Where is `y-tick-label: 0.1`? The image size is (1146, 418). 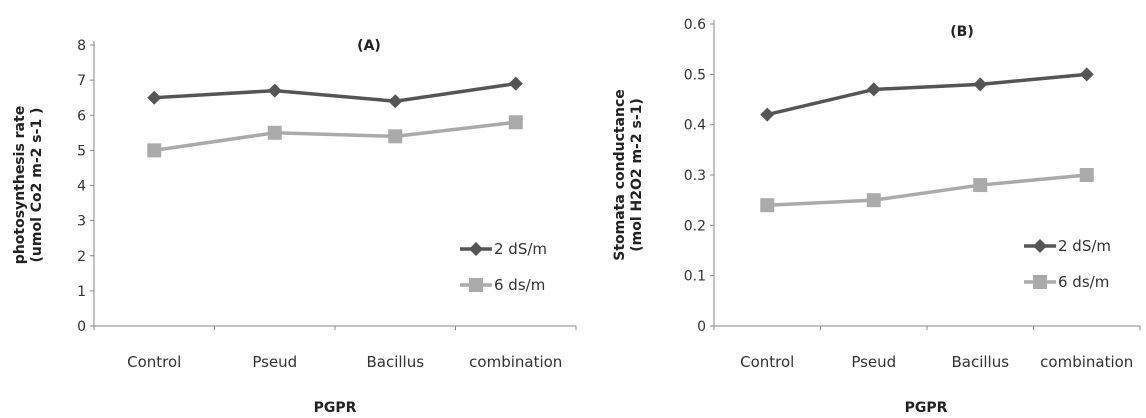 y-tick-label: 0.1 is located at coordinates (695, 277).